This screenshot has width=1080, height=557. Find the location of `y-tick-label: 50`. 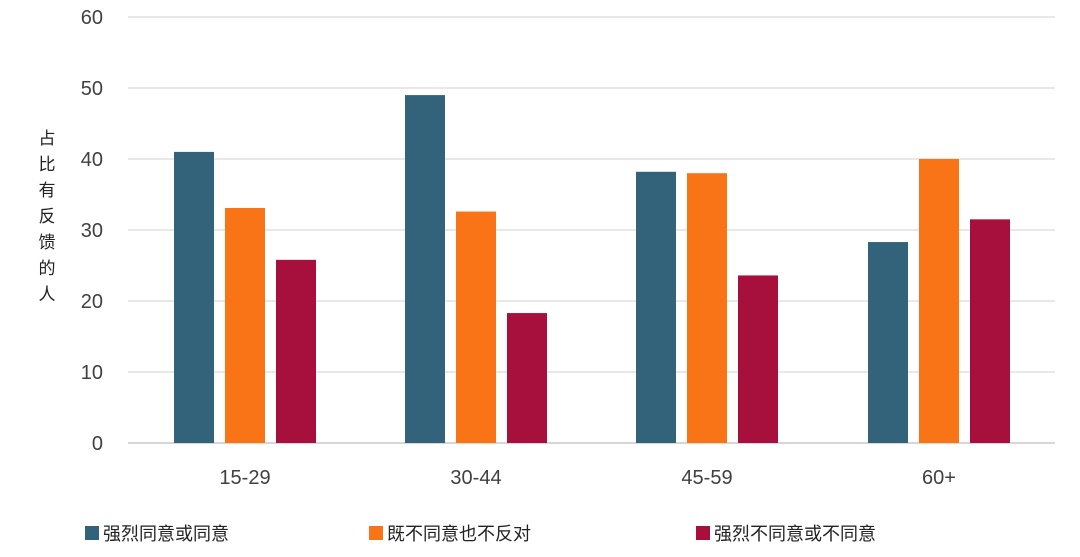

y-tick-label: 50 is located at coordinates (92, 89).